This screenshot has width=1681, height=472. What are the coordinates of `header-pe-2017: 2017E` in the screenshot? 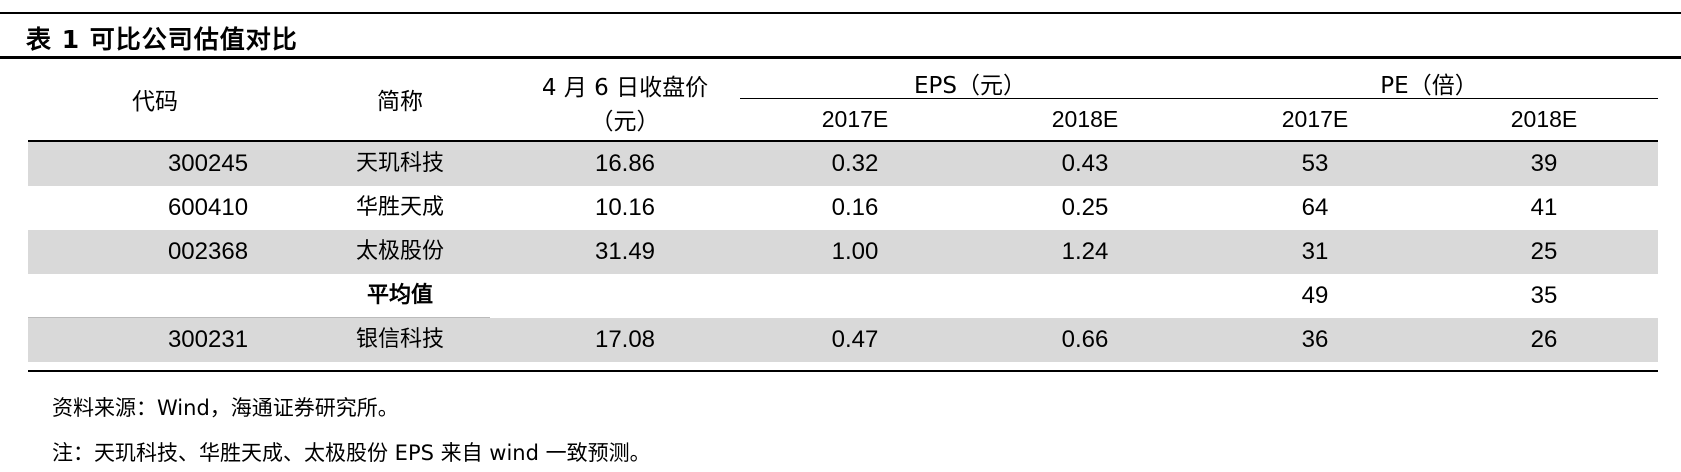 It's located at (1315, 119).